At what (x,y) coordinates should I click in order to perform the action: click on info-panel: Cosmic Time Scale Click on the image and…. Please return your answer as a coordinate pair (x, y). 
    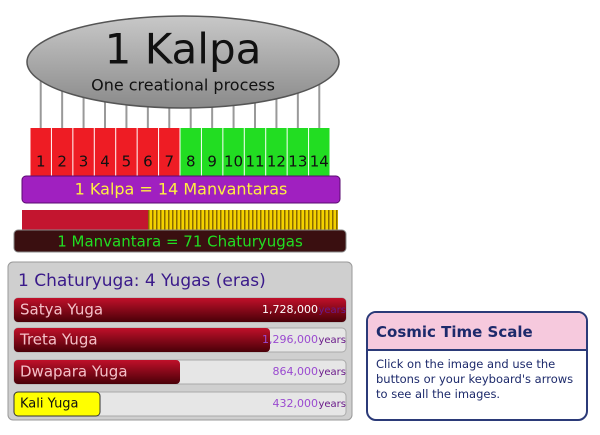
    Looking at the image, I should click on (477, 366).